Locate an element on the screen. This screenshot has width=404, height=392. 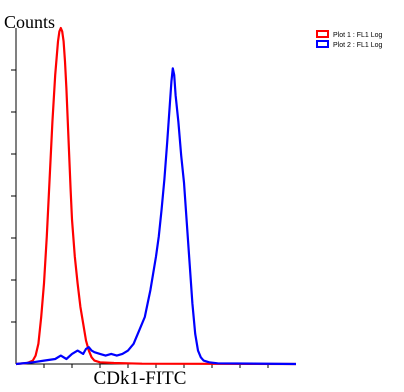
y-axis-label: Counts is located at coordinates (29, 22).